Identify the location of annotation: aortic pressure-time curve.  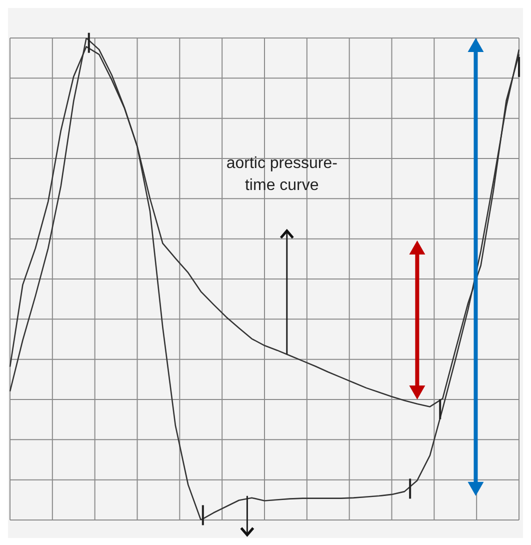
(282, 174).